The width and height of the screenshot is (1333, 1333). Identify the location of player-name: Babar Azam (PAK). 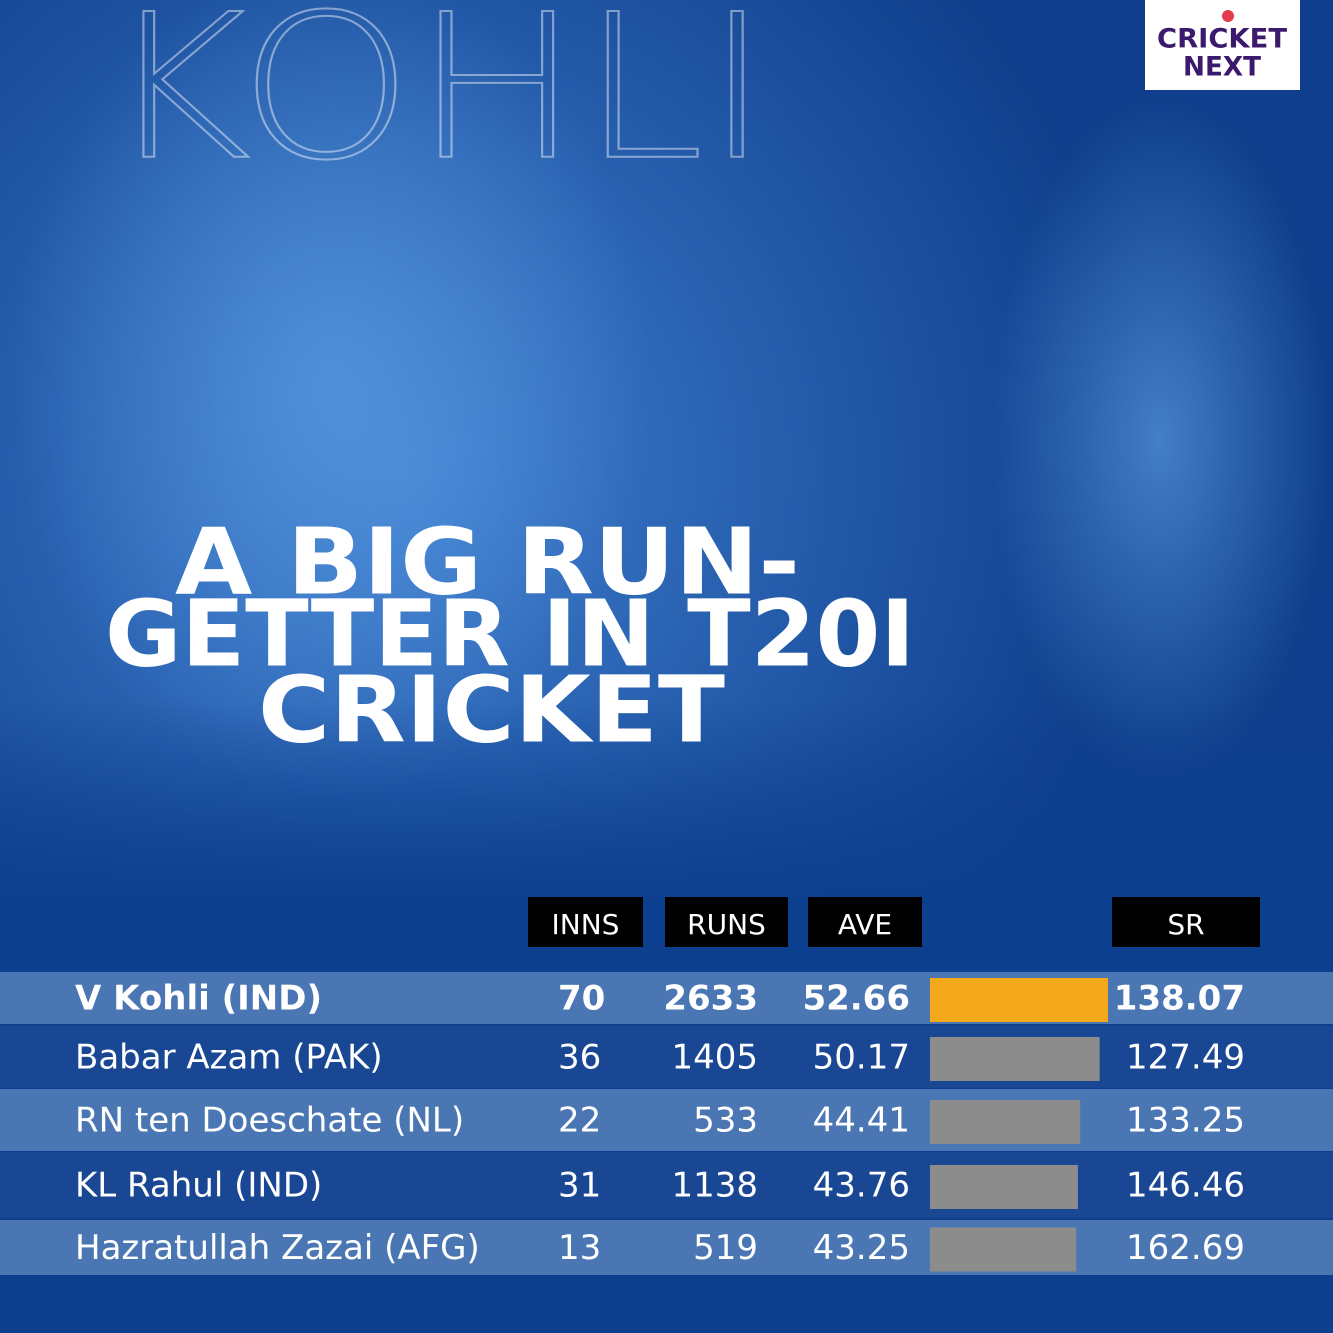
(229, 1058).